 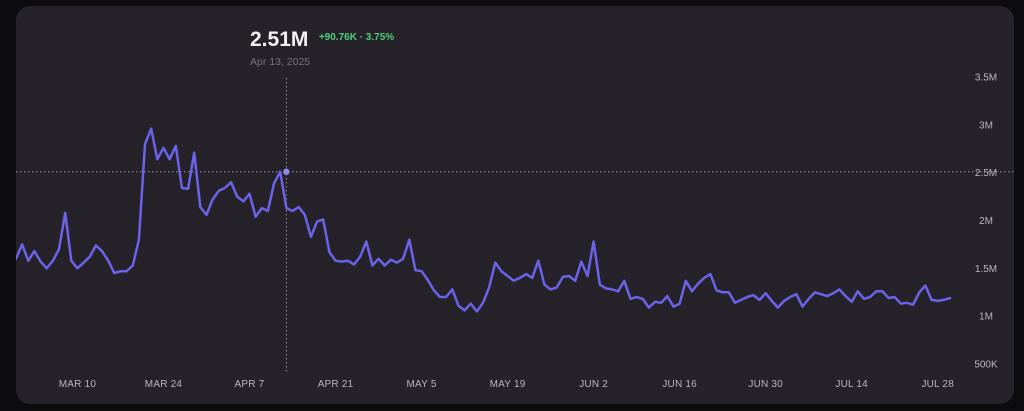 I want to click on y-tick-label: 3M, so click(x=986, y=125).